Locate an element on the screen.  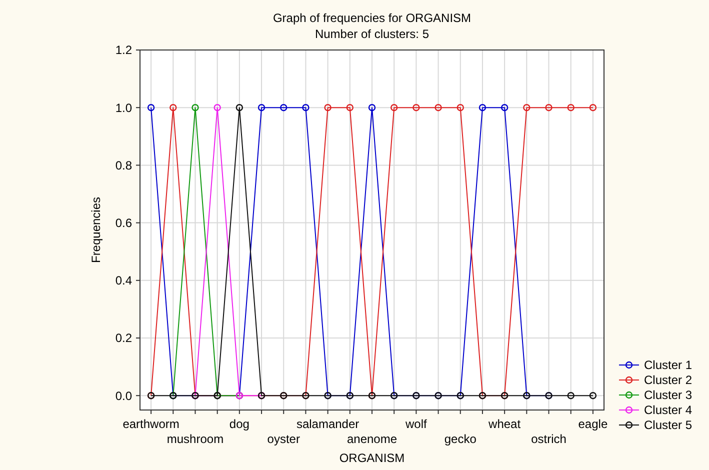
x-tick-label: dog is located at coordinates (239, 424).